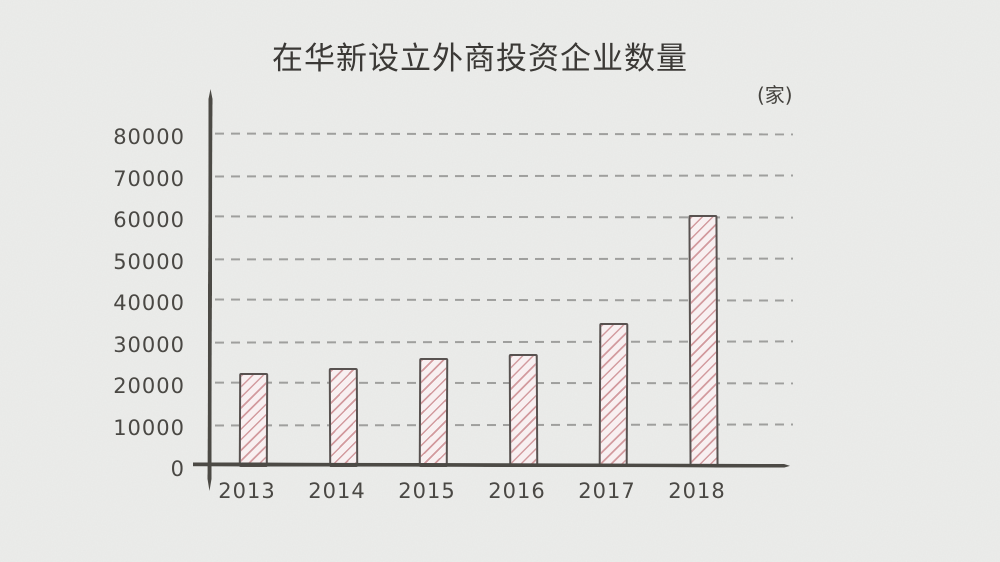 This screenshot has width=1000, height=562. What do you see at coordinates (775, 95) in the screenshot?
I see `unit-label: (家)` at bounding box center [775, 95].